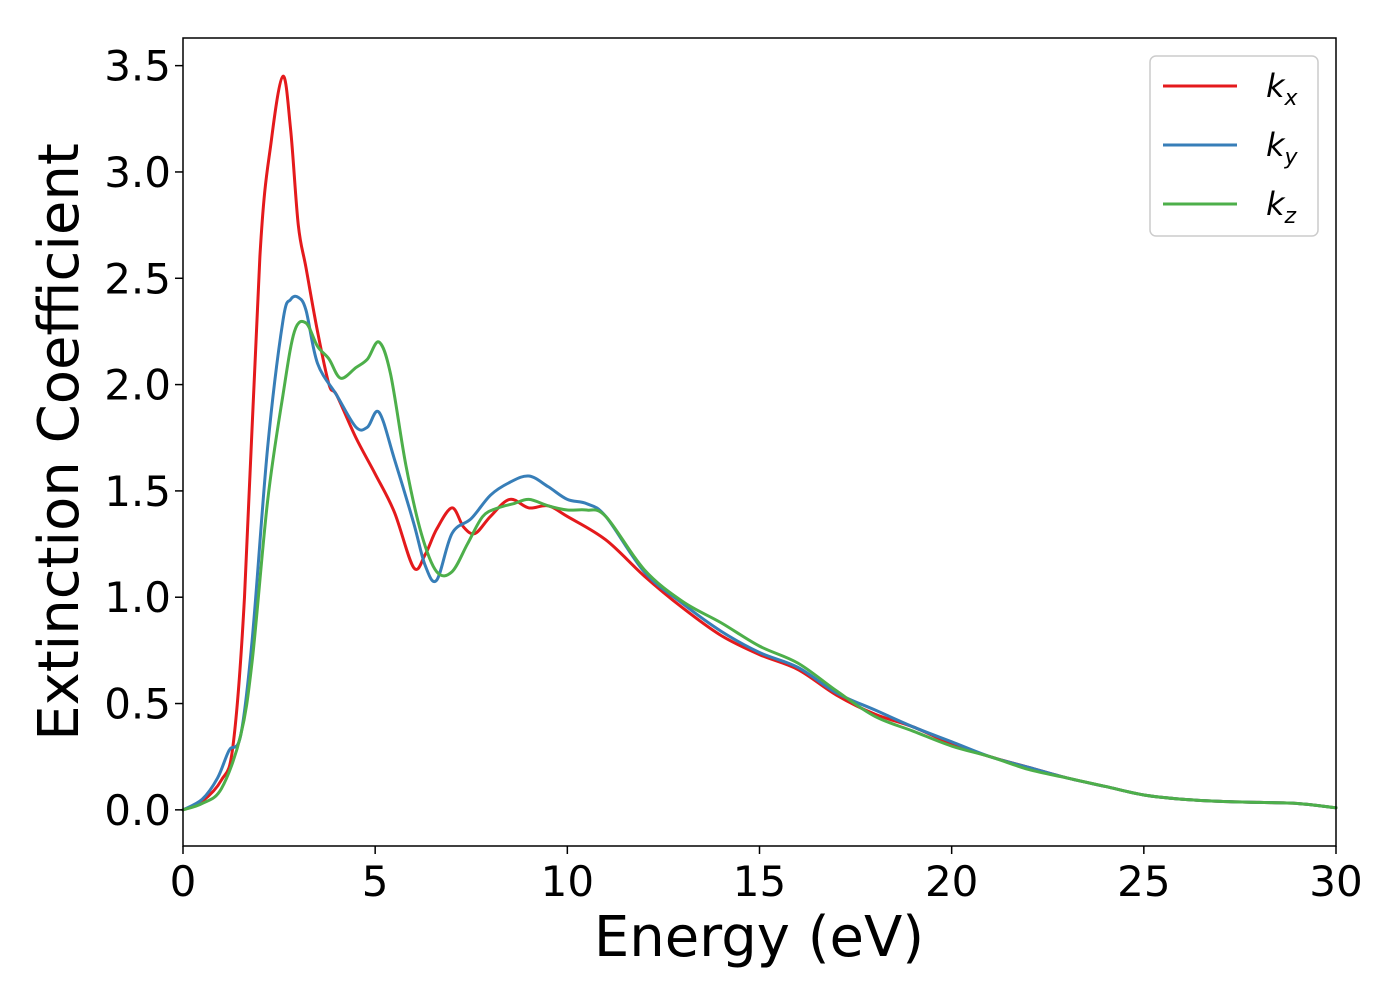 Image resolution: width=1400 pixels, height=1000 pixels. I want to click on x-axis-ticks: 0 5 10 15 20 25 30, so click(766, 876).